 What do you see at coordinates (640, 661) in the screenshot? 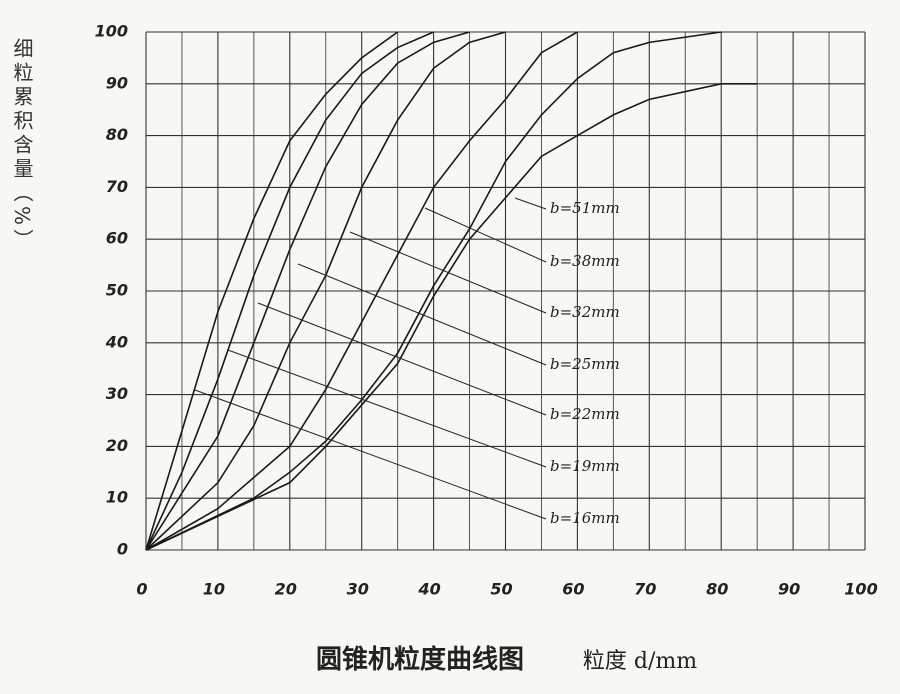
I see `x-axis-label: 粒度 d/mm` at bounding box center [640, 661].